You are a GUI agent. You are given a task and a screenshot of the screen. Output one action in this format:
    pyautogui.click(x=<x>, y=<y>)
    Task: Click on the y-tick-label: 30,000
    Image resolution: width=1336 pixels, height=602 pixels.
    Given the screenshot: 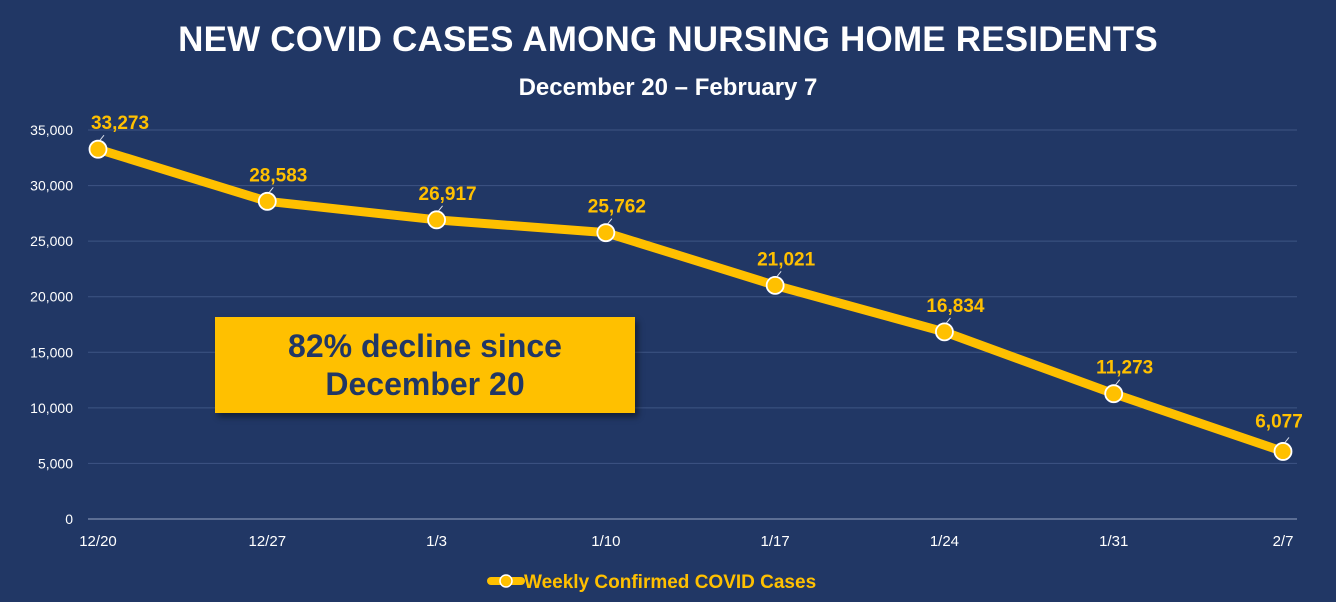 What is the action you would take?
    pyautogui.click(x=51, y=186)
    